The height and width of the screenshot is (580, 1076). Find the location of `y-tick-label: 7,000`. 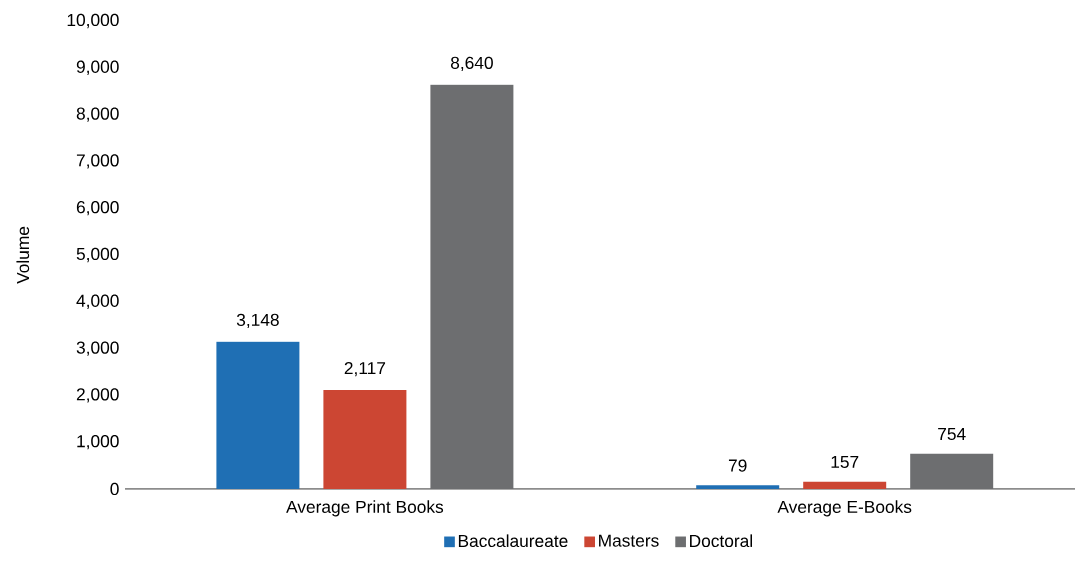

y-tick-label: 7,000 is located at coordinates (97, 161).